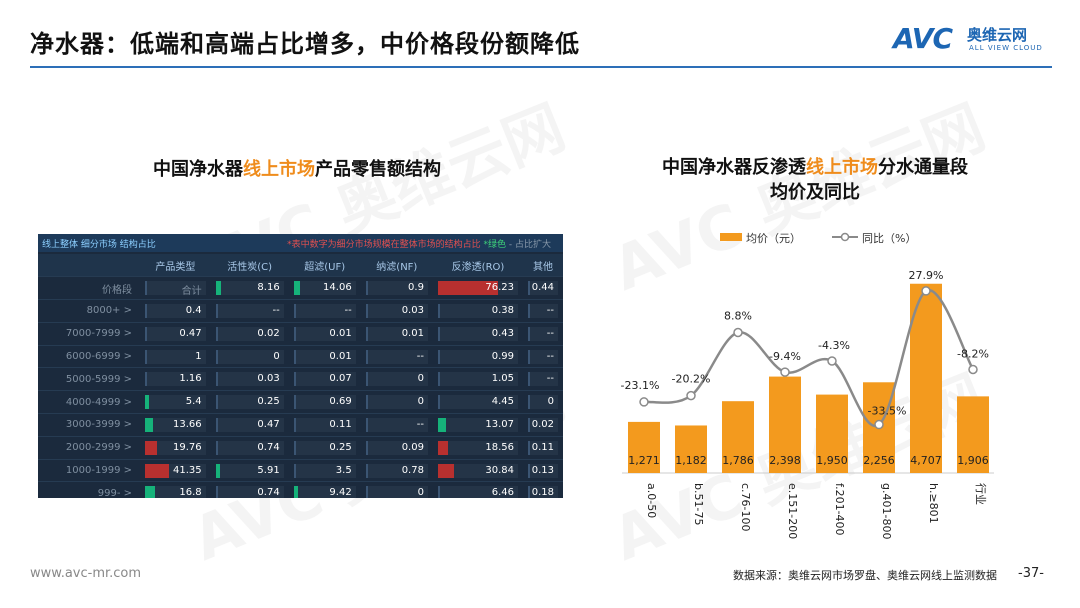 The image size is (1080, 608). I want to click on table-row: 4000-4999 > 5.4 0.25 0.69 0 4.45 0, so click(300, 402).